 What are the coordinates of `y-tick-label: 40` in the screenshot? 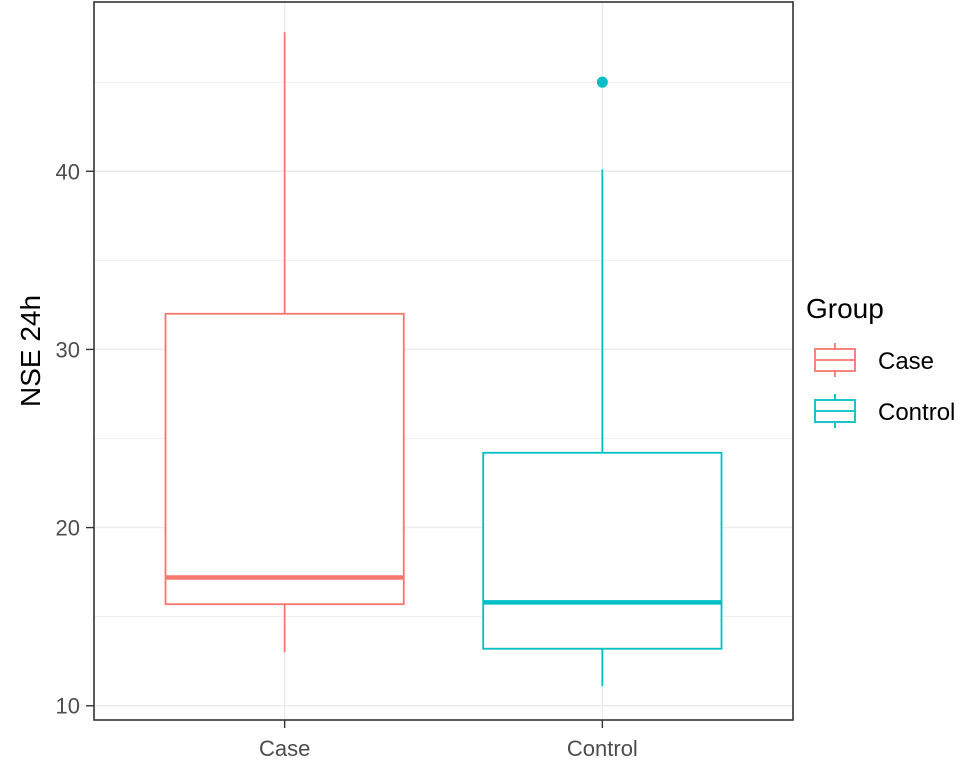 It's located at (68, 171).